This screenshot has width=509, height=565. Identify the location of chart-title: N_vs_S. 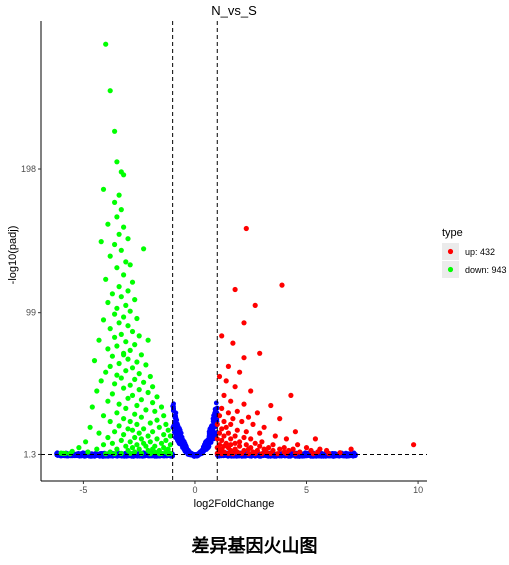
(234, 10).